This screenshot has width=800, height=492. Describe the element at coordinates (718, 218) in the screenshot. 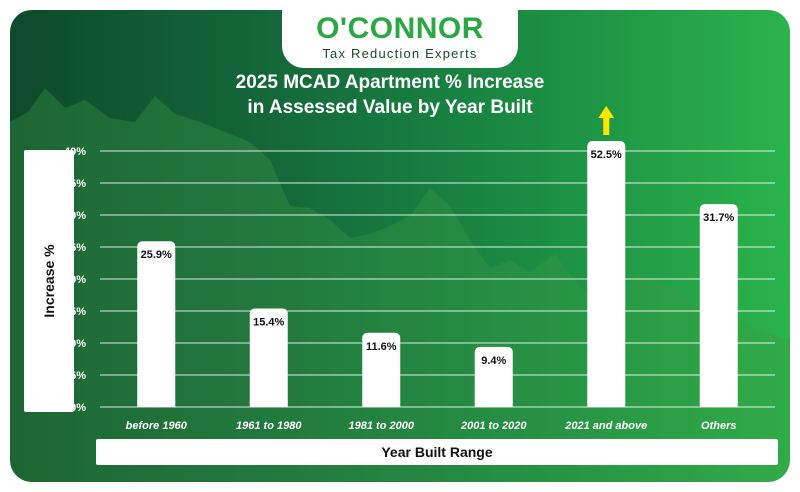

I see `data-label: 31.7%` at that location.